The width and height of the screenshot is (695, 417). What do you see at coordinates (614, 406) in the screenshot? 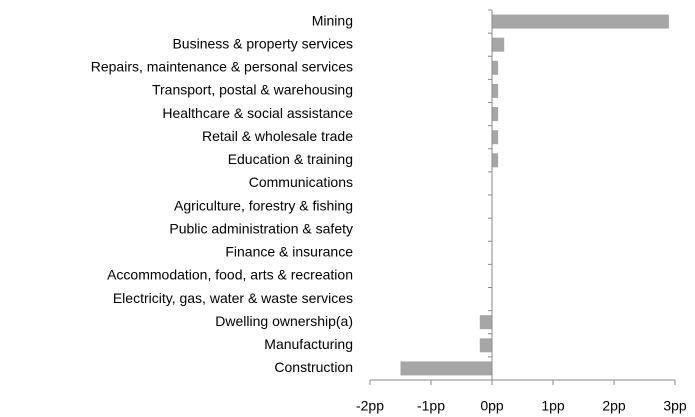
I see `x-tick-label: 2pp` at bounding box center [614, 406].